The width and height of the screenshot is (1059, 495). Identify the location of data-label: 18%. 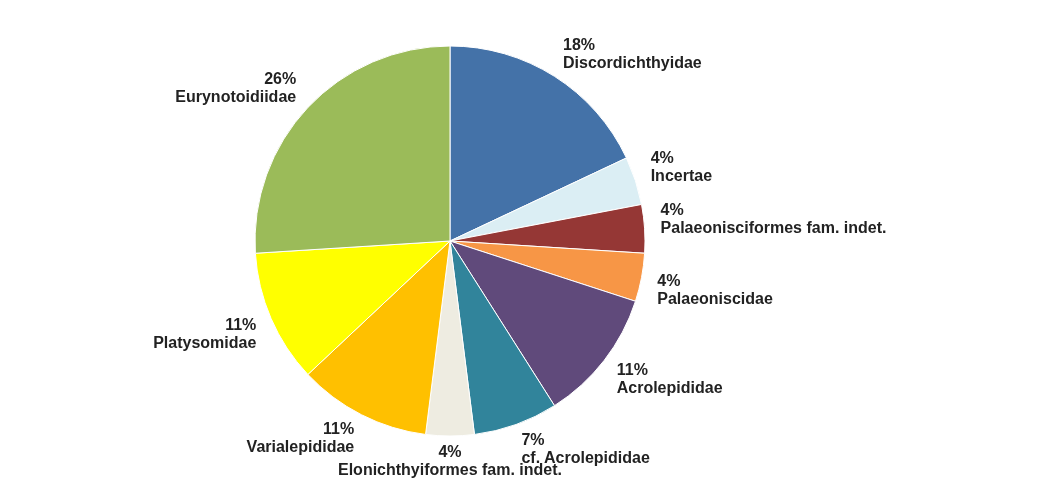
(579, 44).